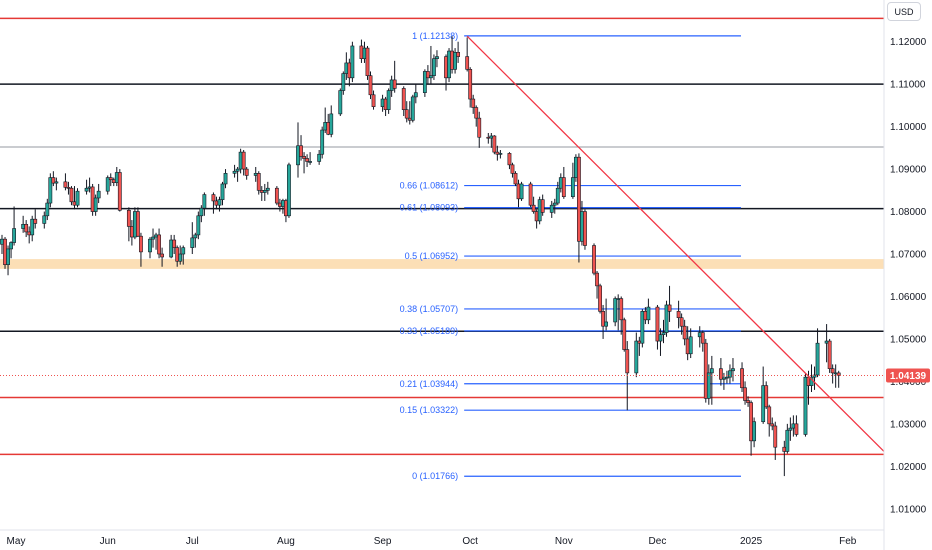 The height and width of the screenshot is (550, 932). What do you see at coordinates (429, 410) in the screenshot?
I see `fib-level-label-7: 0.15 (1.03322)` at bounding box center [429, 410].